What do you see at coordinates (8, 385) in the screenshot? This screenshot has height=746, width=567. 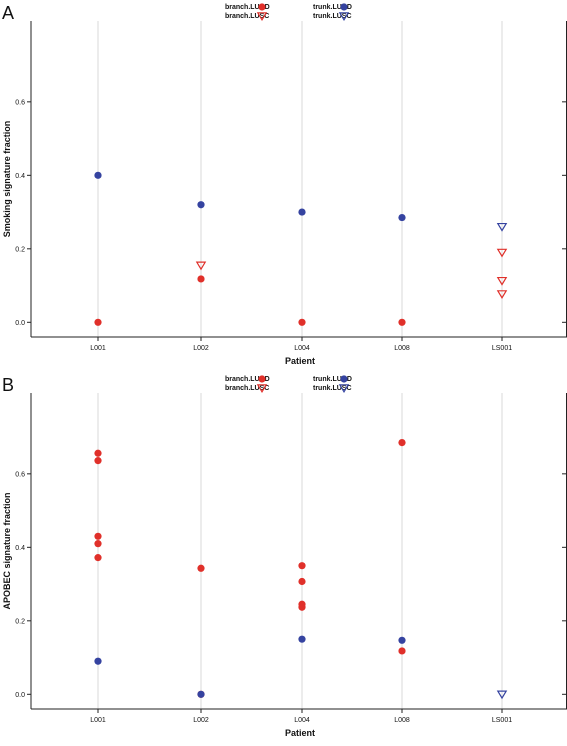 I see `panel-letter: B` at bounding box center [8, 385].